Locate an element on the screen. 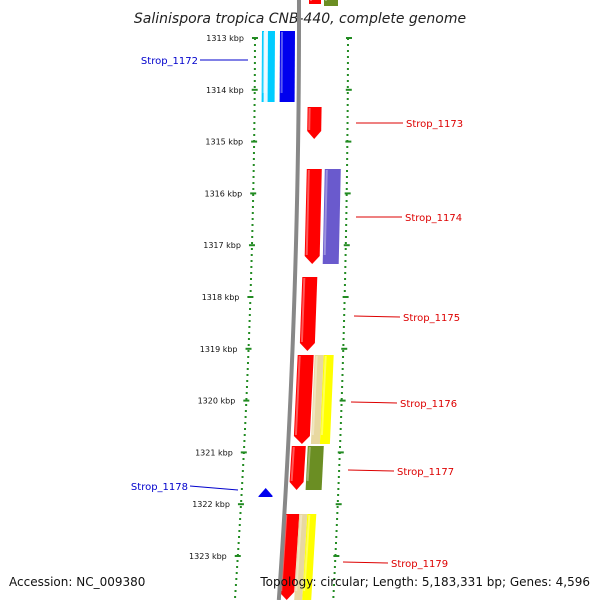  gene-block-strop-1179-cds is located at coordinates (309, 557).